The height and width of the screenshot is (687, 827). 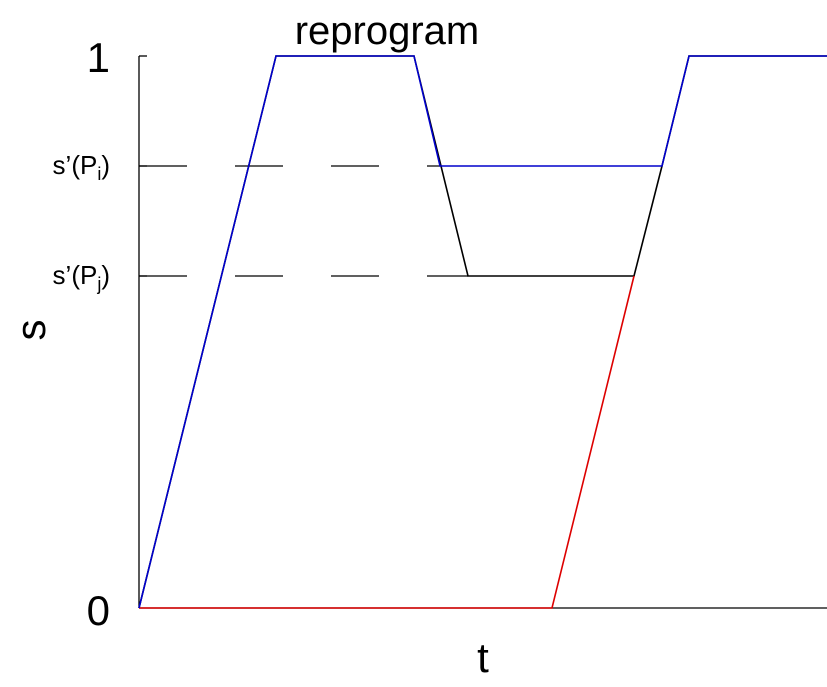 What do you see at coordinates (81, 167) in the screenshot?
I see `tick-label-spi: s’(Pi)` at bounding box center [81, 167].